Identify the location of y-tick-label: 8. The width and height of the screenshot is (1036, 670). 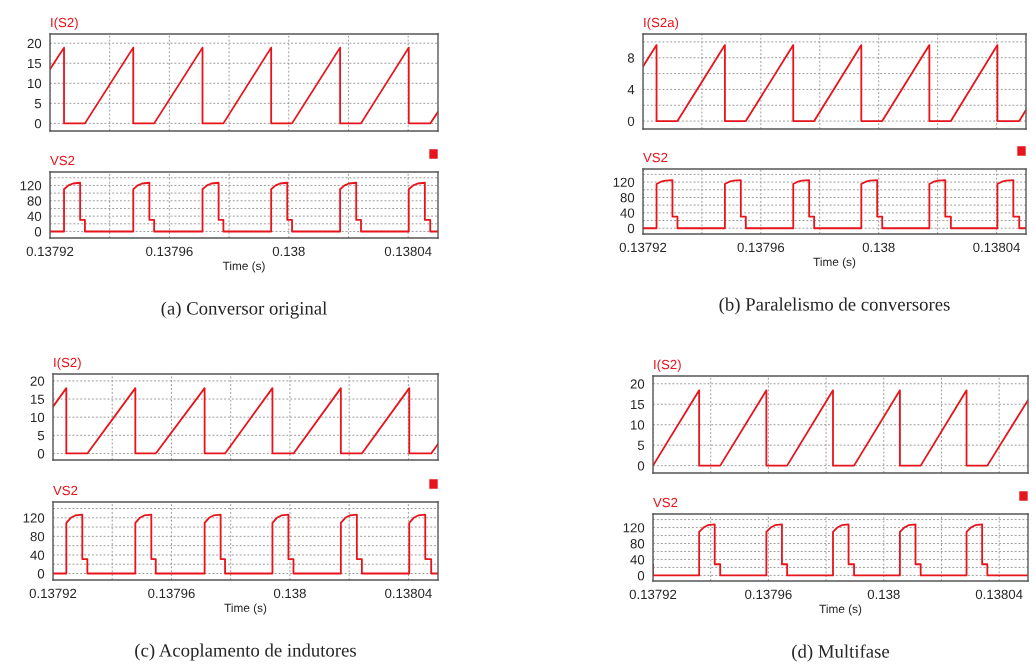
(631, 58).